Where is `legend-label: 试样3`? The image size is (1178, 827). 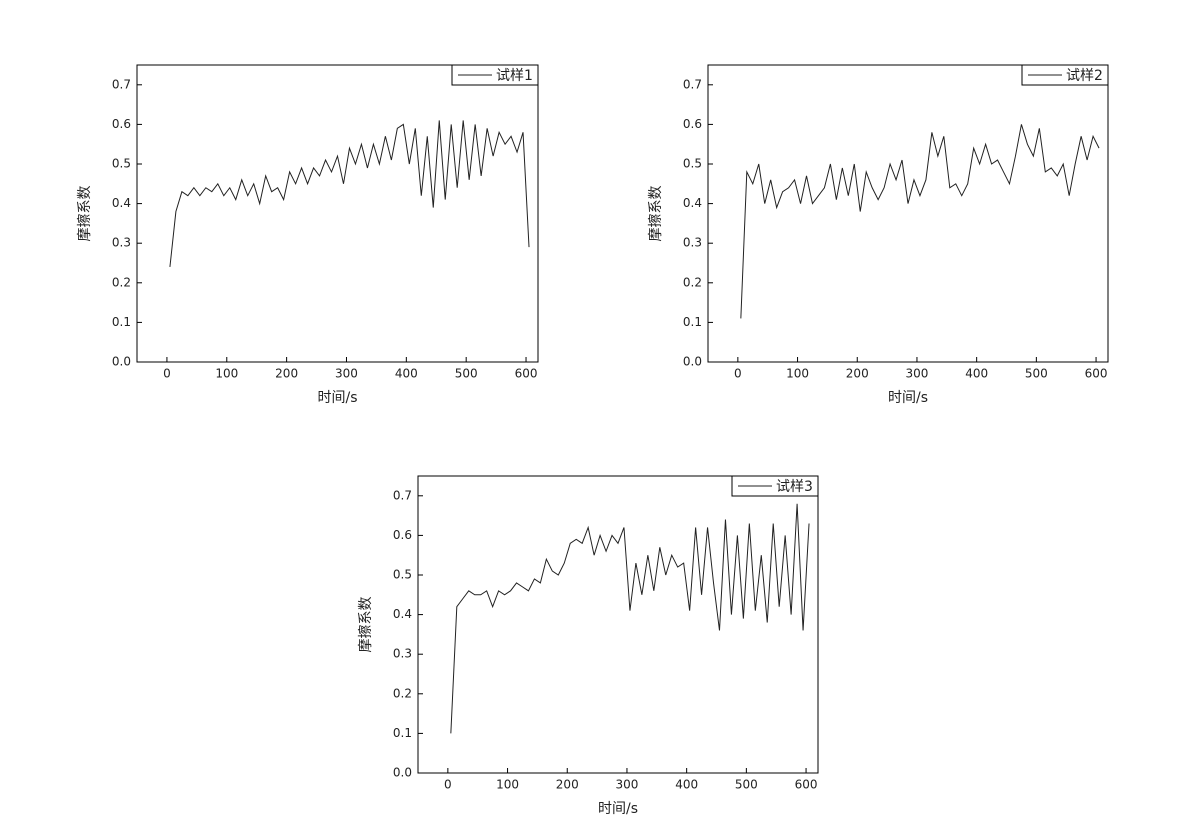
legend-label: 试样3 is located at coordinates (794, 487).